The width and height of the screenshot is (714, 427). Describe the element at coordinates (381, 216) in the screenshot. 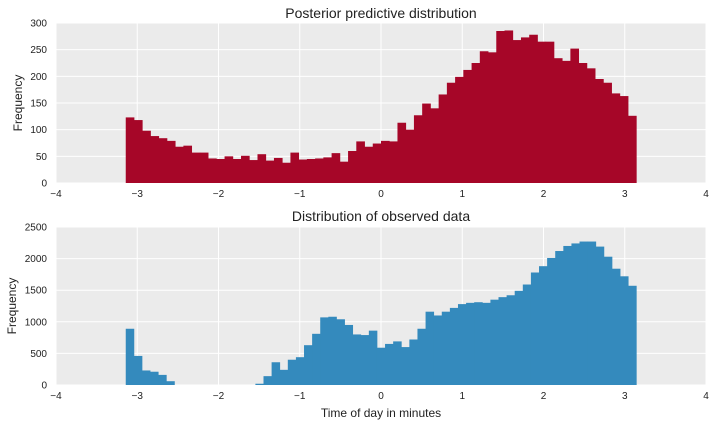

I see `chart-title: Distribution of observed data` at that location.